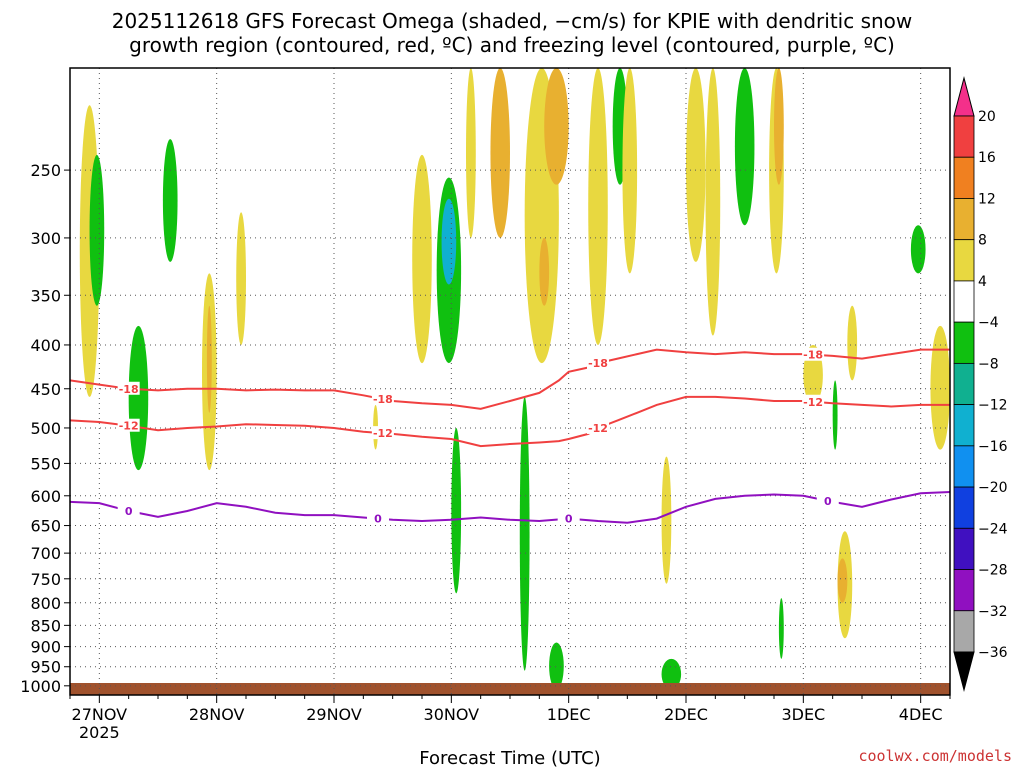  What do you see at coordinates (45, 647) in the screenshot?
I see `y-tick-label-900: 900` at bounding box center [45, 647].